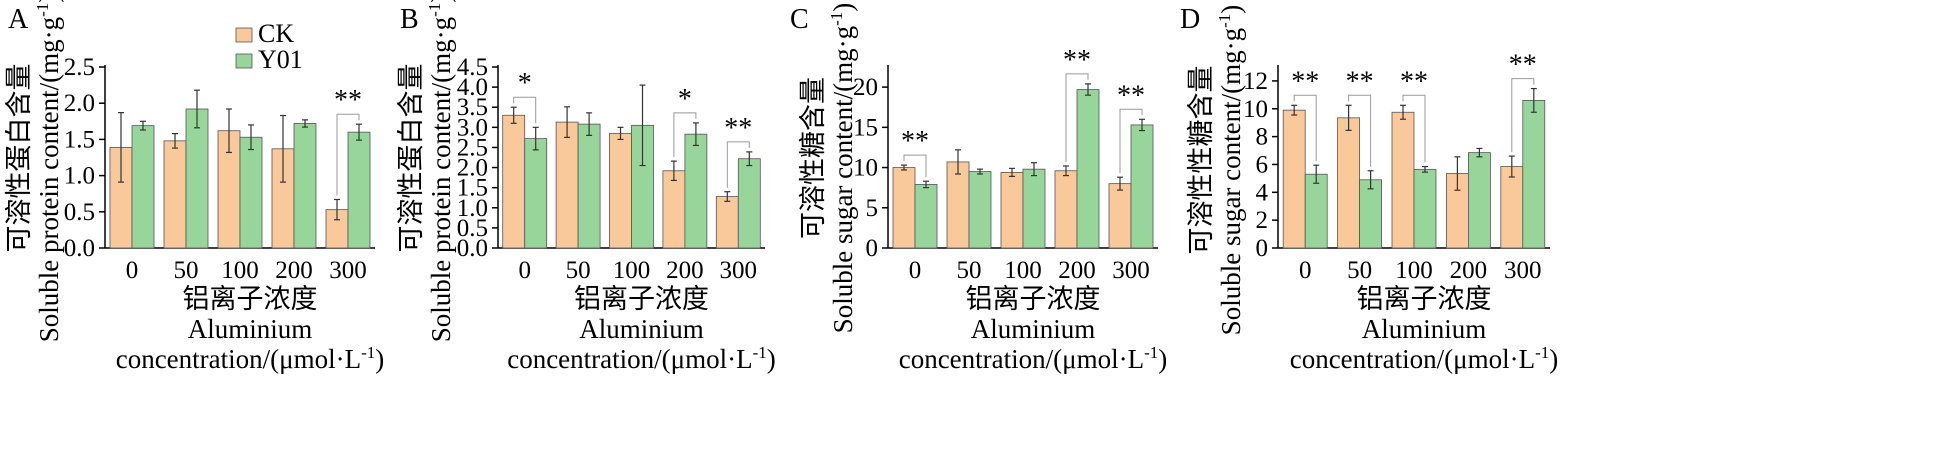 This screenshot has height=465, width=1953. Describe the element at coordinates (472, 208) in the screenshot. I see `y-tick-label: 1.0` at that location.